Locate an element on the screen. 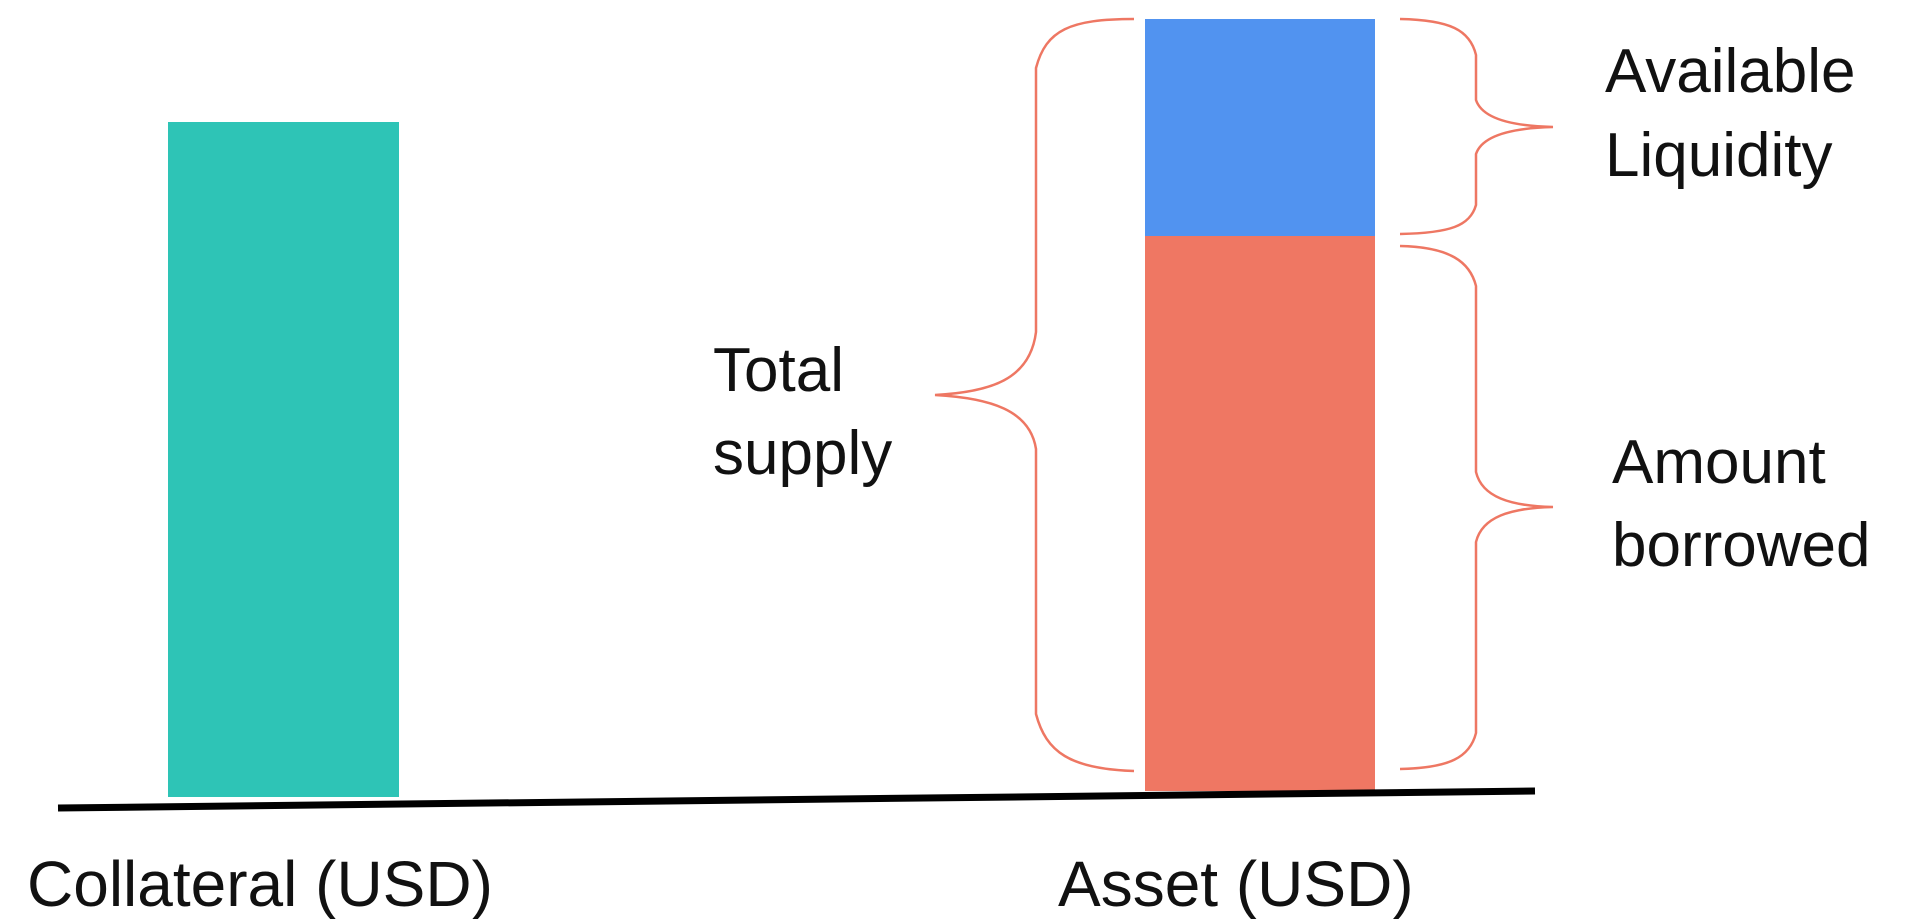 This screenshot has height=919, width=1929. available-liquidity-segment is located at coordinates (1260, 128).